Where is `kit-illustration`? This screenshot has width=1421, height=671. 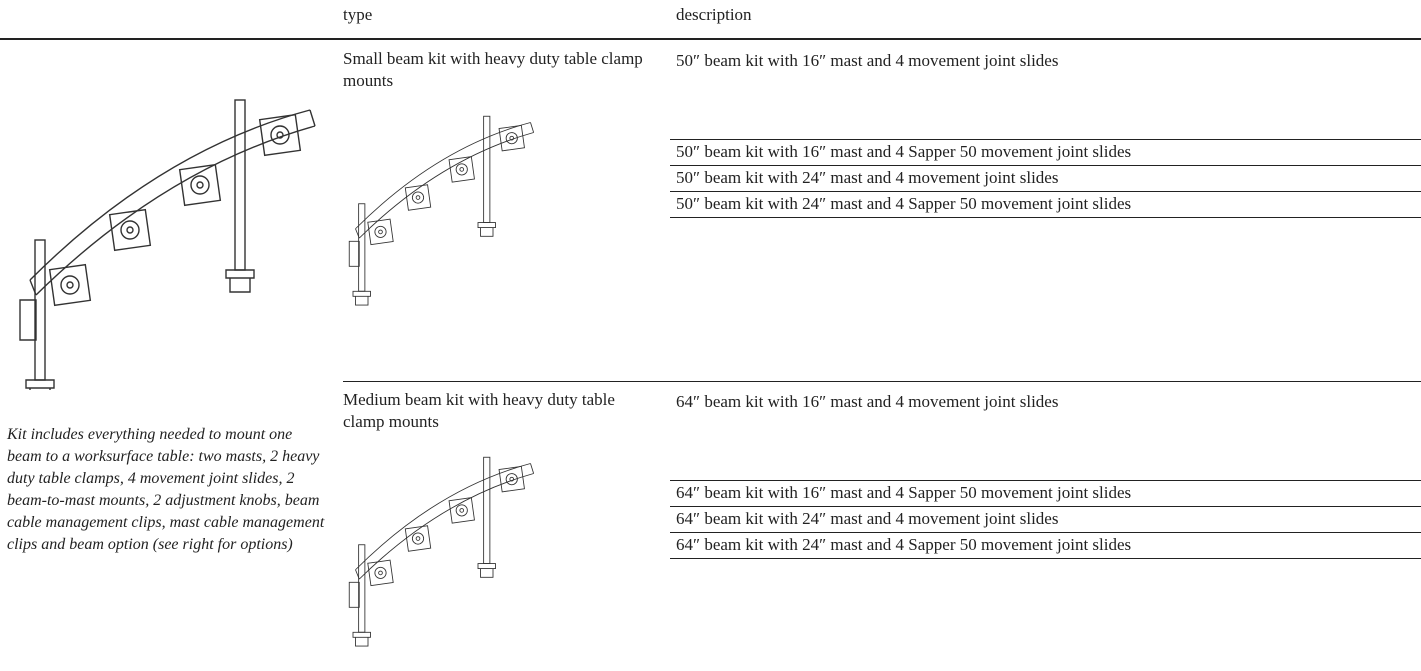
kit-illustration is located at coordinates (167, 244).